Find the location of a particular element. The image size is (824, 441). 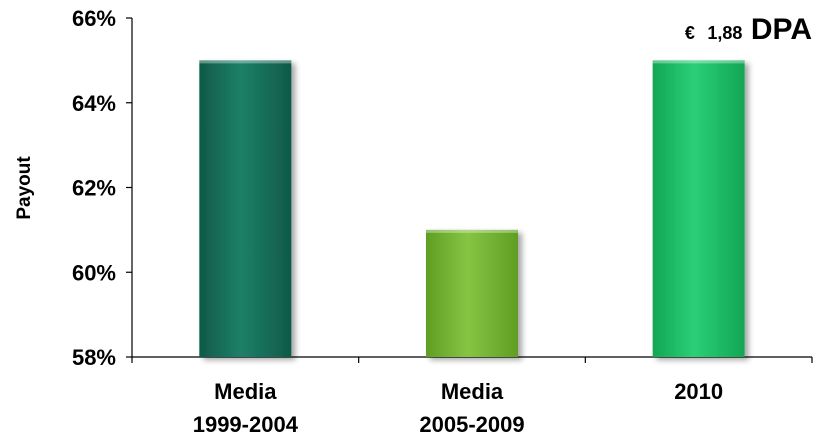

x-category-label: 2010 is located at coordinates (698, 391).